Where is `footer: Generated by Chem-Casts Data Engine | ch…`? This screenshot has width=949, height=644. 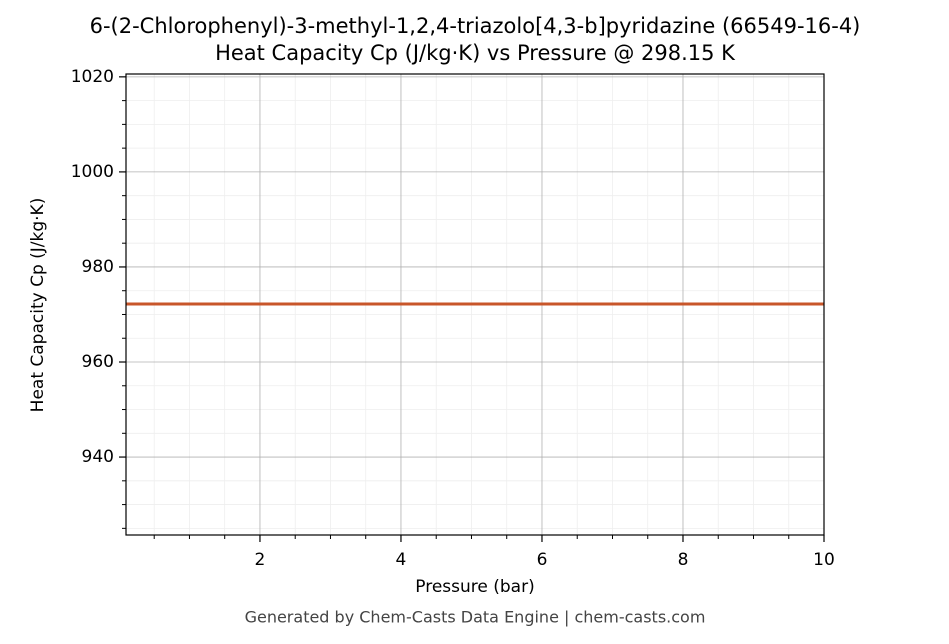 footer: Generated by Chem-Casts Data Engine | ch… is located at coordinates (475, 617).